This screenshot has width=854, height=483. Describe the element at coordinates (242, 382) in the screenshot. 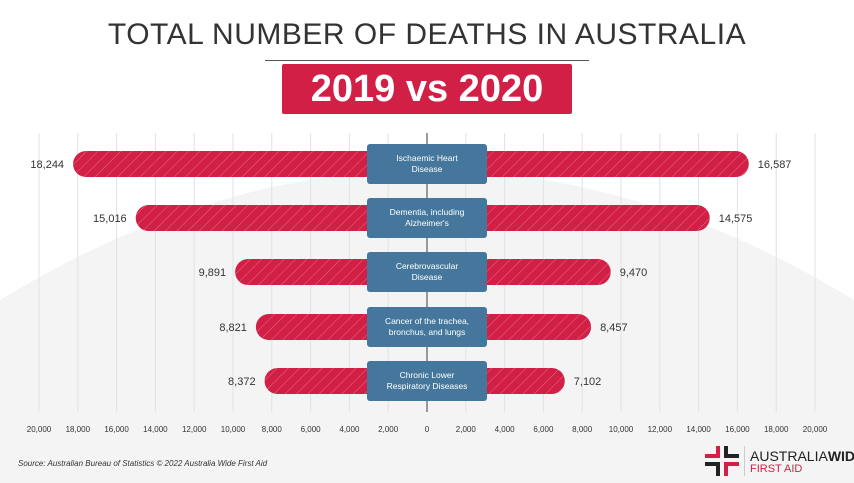

I see `value-label-2019: 8,372` at that location.